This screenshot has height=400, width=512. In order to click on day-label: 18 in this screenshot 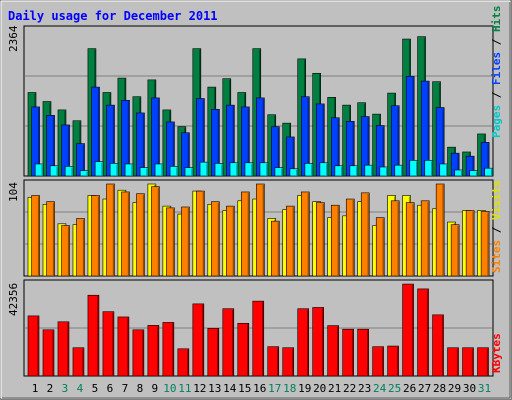, I will do `click(289, 388)`.